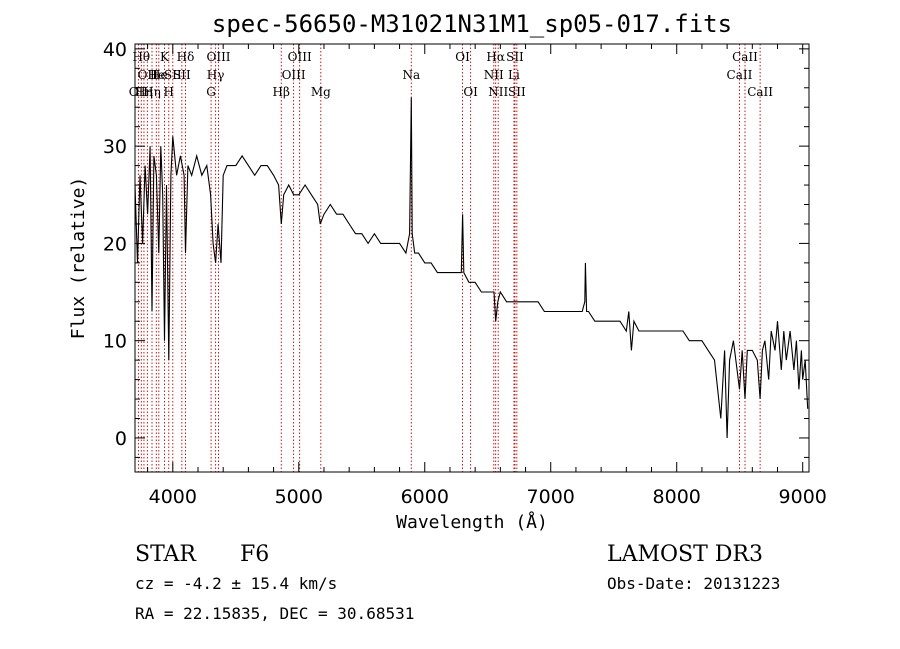  What do you see at coordinates (169, 92) in the screenshot?
I see `spectral-line-label: H` at bounding box center [169, 92].